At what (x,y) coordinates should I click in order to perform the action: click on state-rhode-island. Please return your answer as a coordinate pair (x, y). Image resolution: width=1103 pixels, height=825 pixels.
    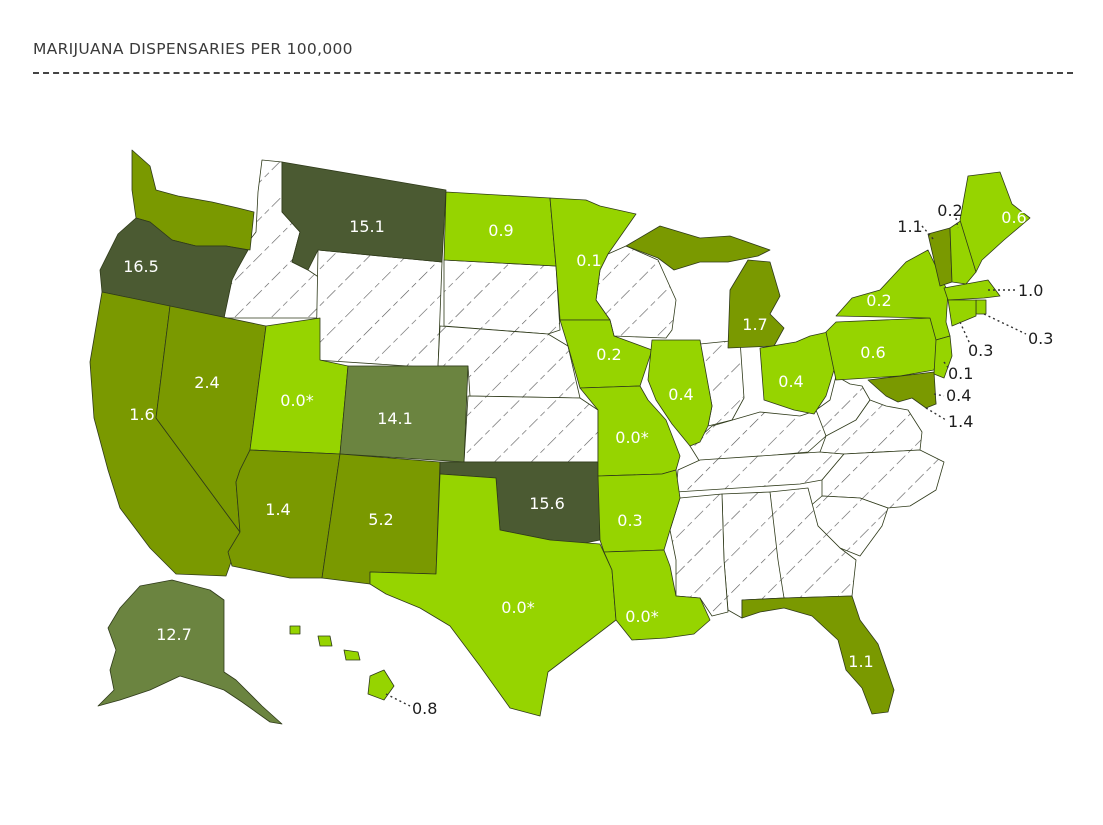
    Looking at the image, I should click on (981, 307).